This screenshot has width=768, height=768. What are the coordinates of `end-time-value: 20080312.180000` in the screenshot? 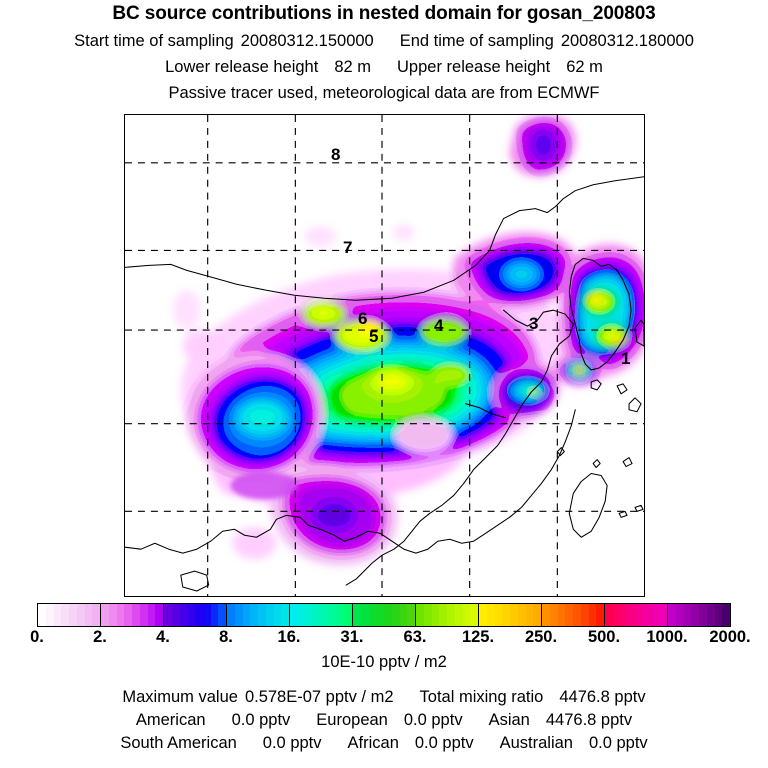 It's located at (627, 41).